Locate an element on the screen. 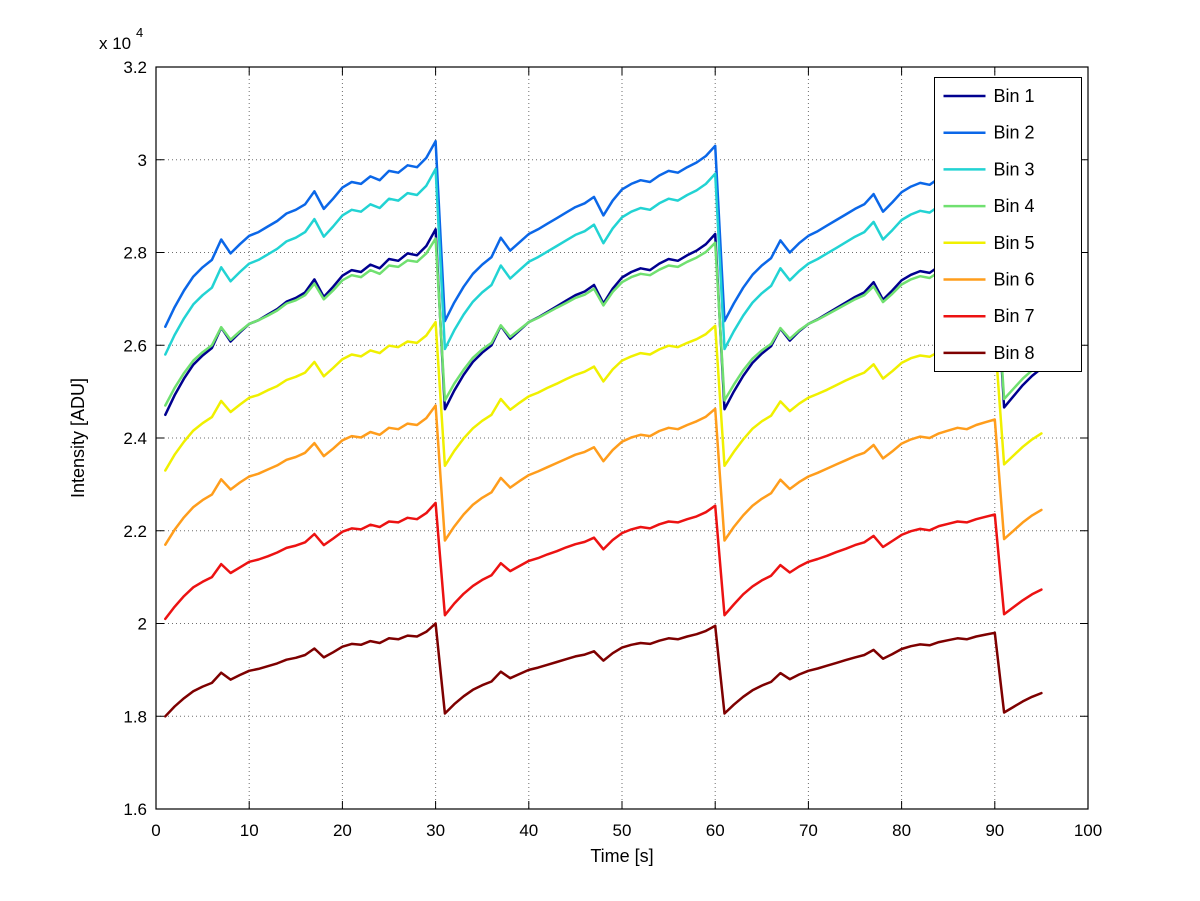  x-tick-label: 50 is located at coordinates (622, 830).